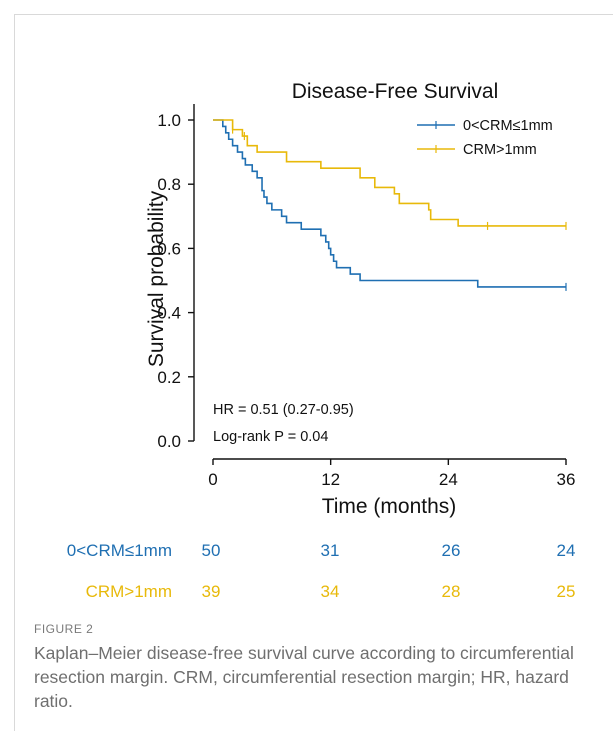 This screenshot has height=731, width=613. What do you see at coordinates (169, 184) in the screenshot?
I see `y-tick-label: 0.8` at bounding box center [169, 184].